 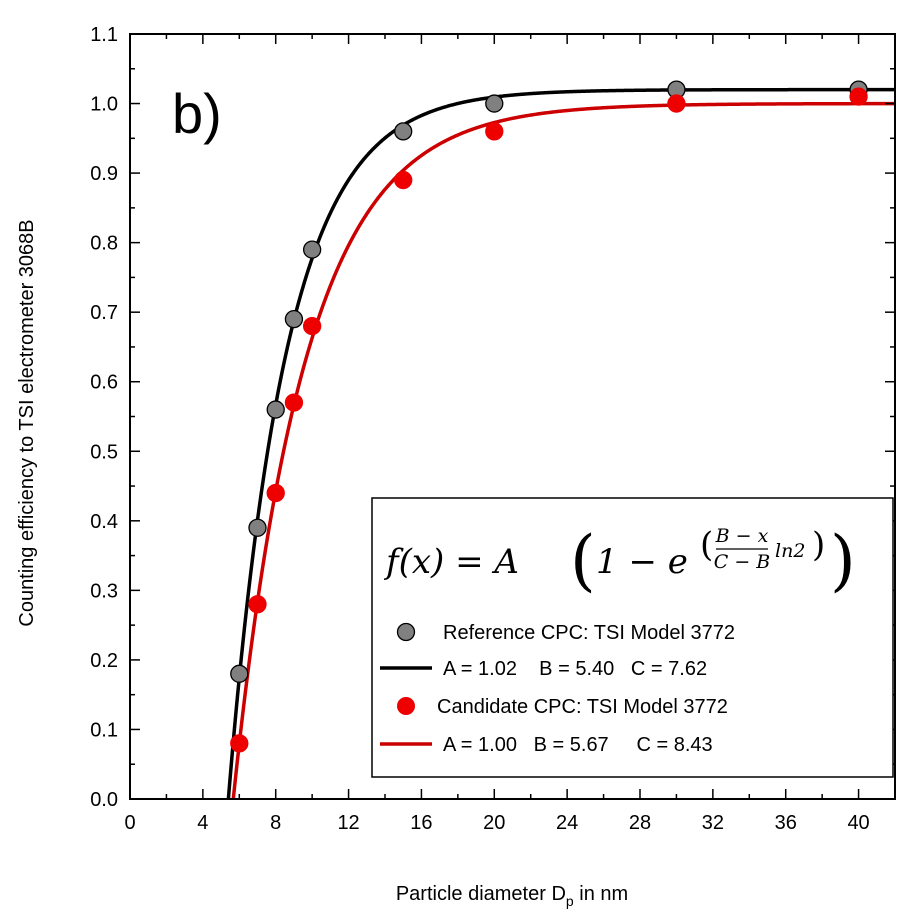 What do you see at coordinates (481, 894) in the screenshot?
I see `x-axis-title-main: Particle diameter D` at bounding box center [481, 894].